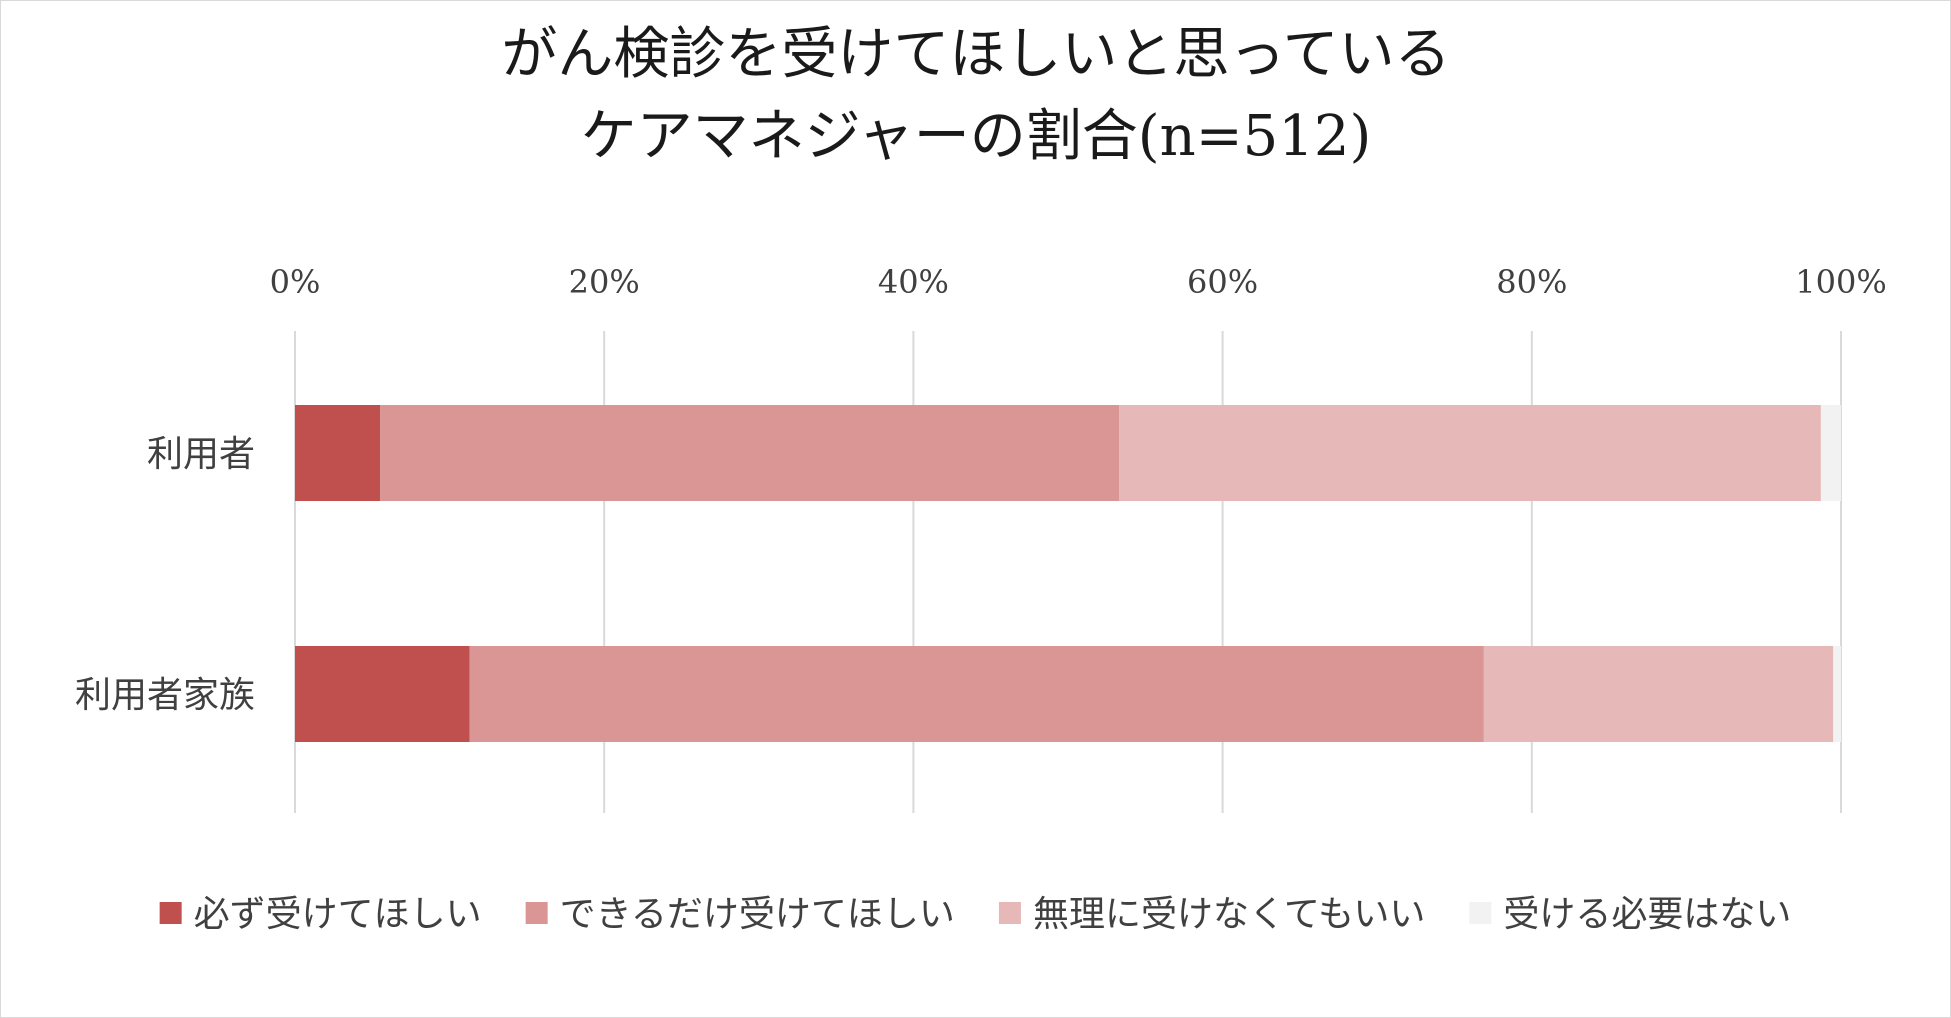 This screenshot has height=1018, width=1951. What do you see at coordinates (1531, 282) in the screenshot?
I see `x-tick-label: 80%` at bounding box center [1531, 282].